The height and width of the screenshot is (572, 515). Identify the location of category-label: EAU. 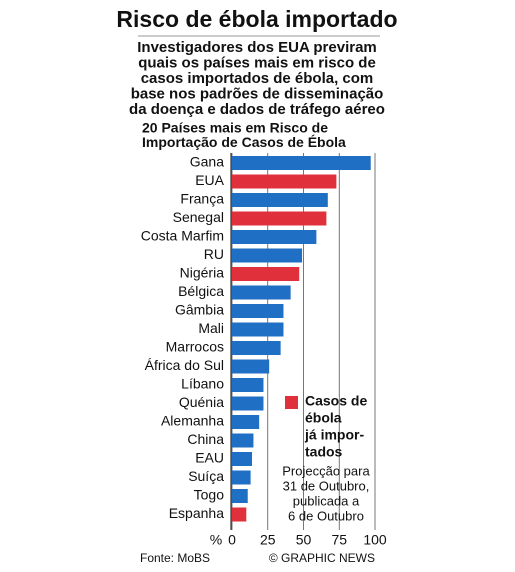
(209, 458).